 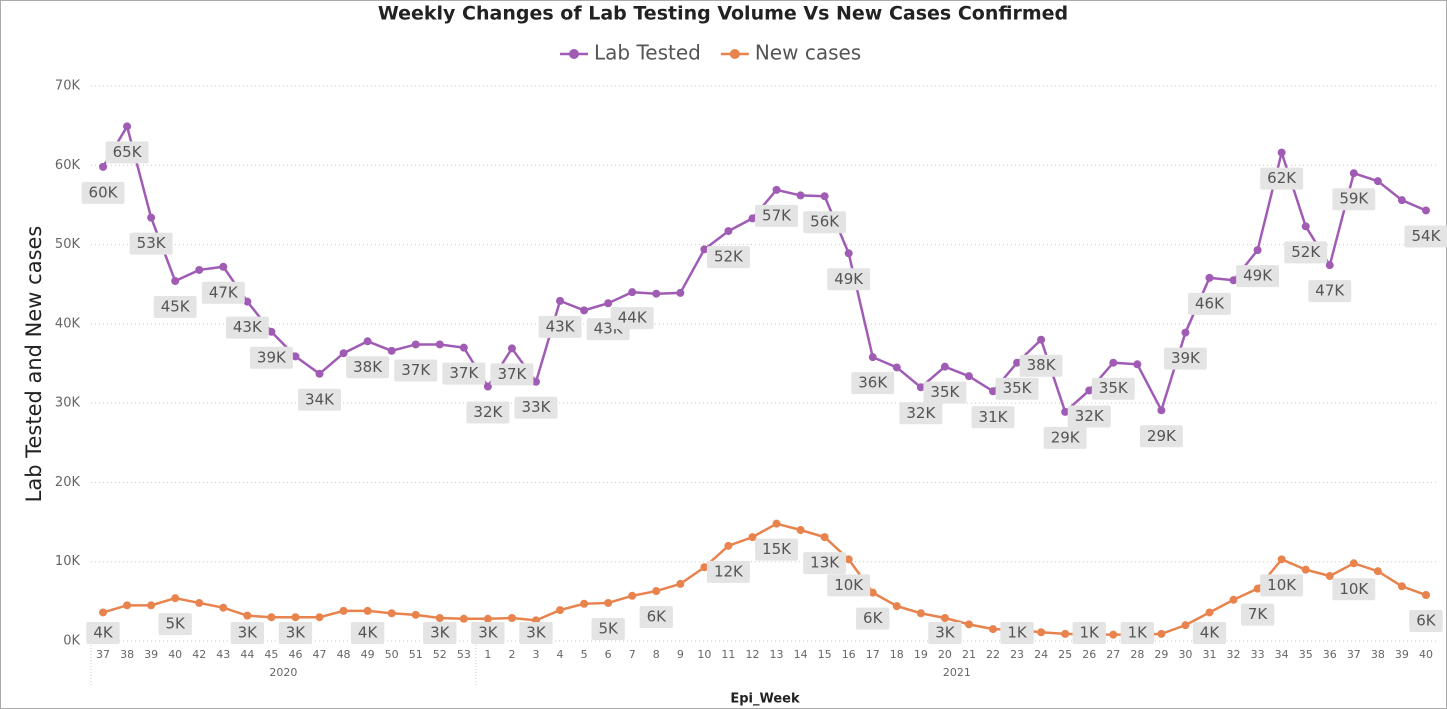 I want to click on x-tick-label: 9, so click(x=680, y=654).